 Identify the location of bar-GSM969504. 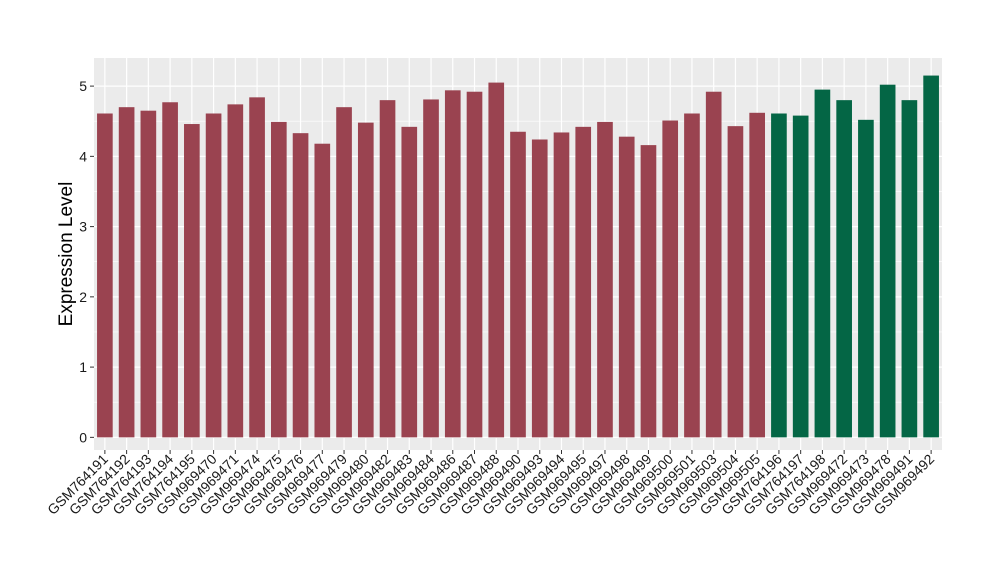
(735, 282).